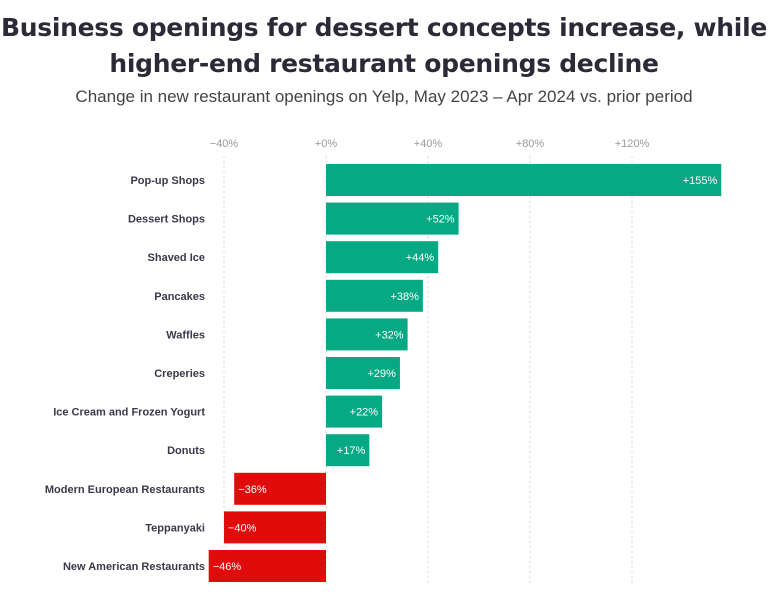 The height and width of the screenshot is (602, 768). I want to click on category-label: Dessert Shops, so click(166, 220).